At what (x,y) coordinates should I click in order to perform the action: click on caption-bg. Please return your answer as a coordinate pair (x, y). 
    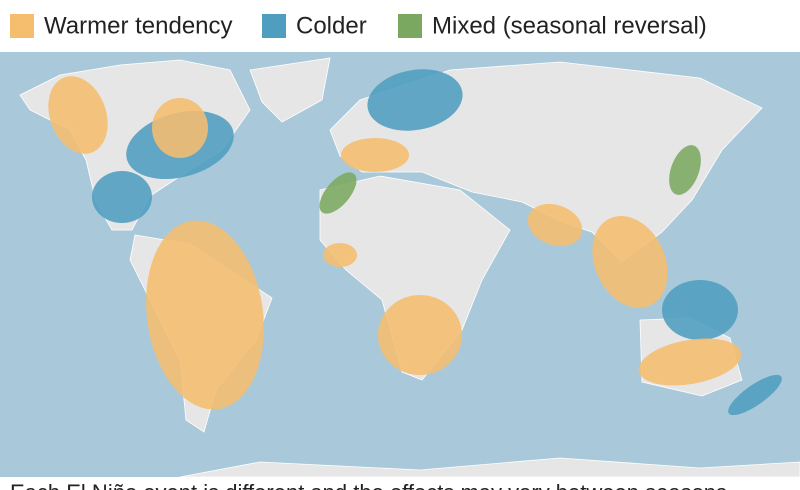
    Looking at the image, I should click on (400, 483).